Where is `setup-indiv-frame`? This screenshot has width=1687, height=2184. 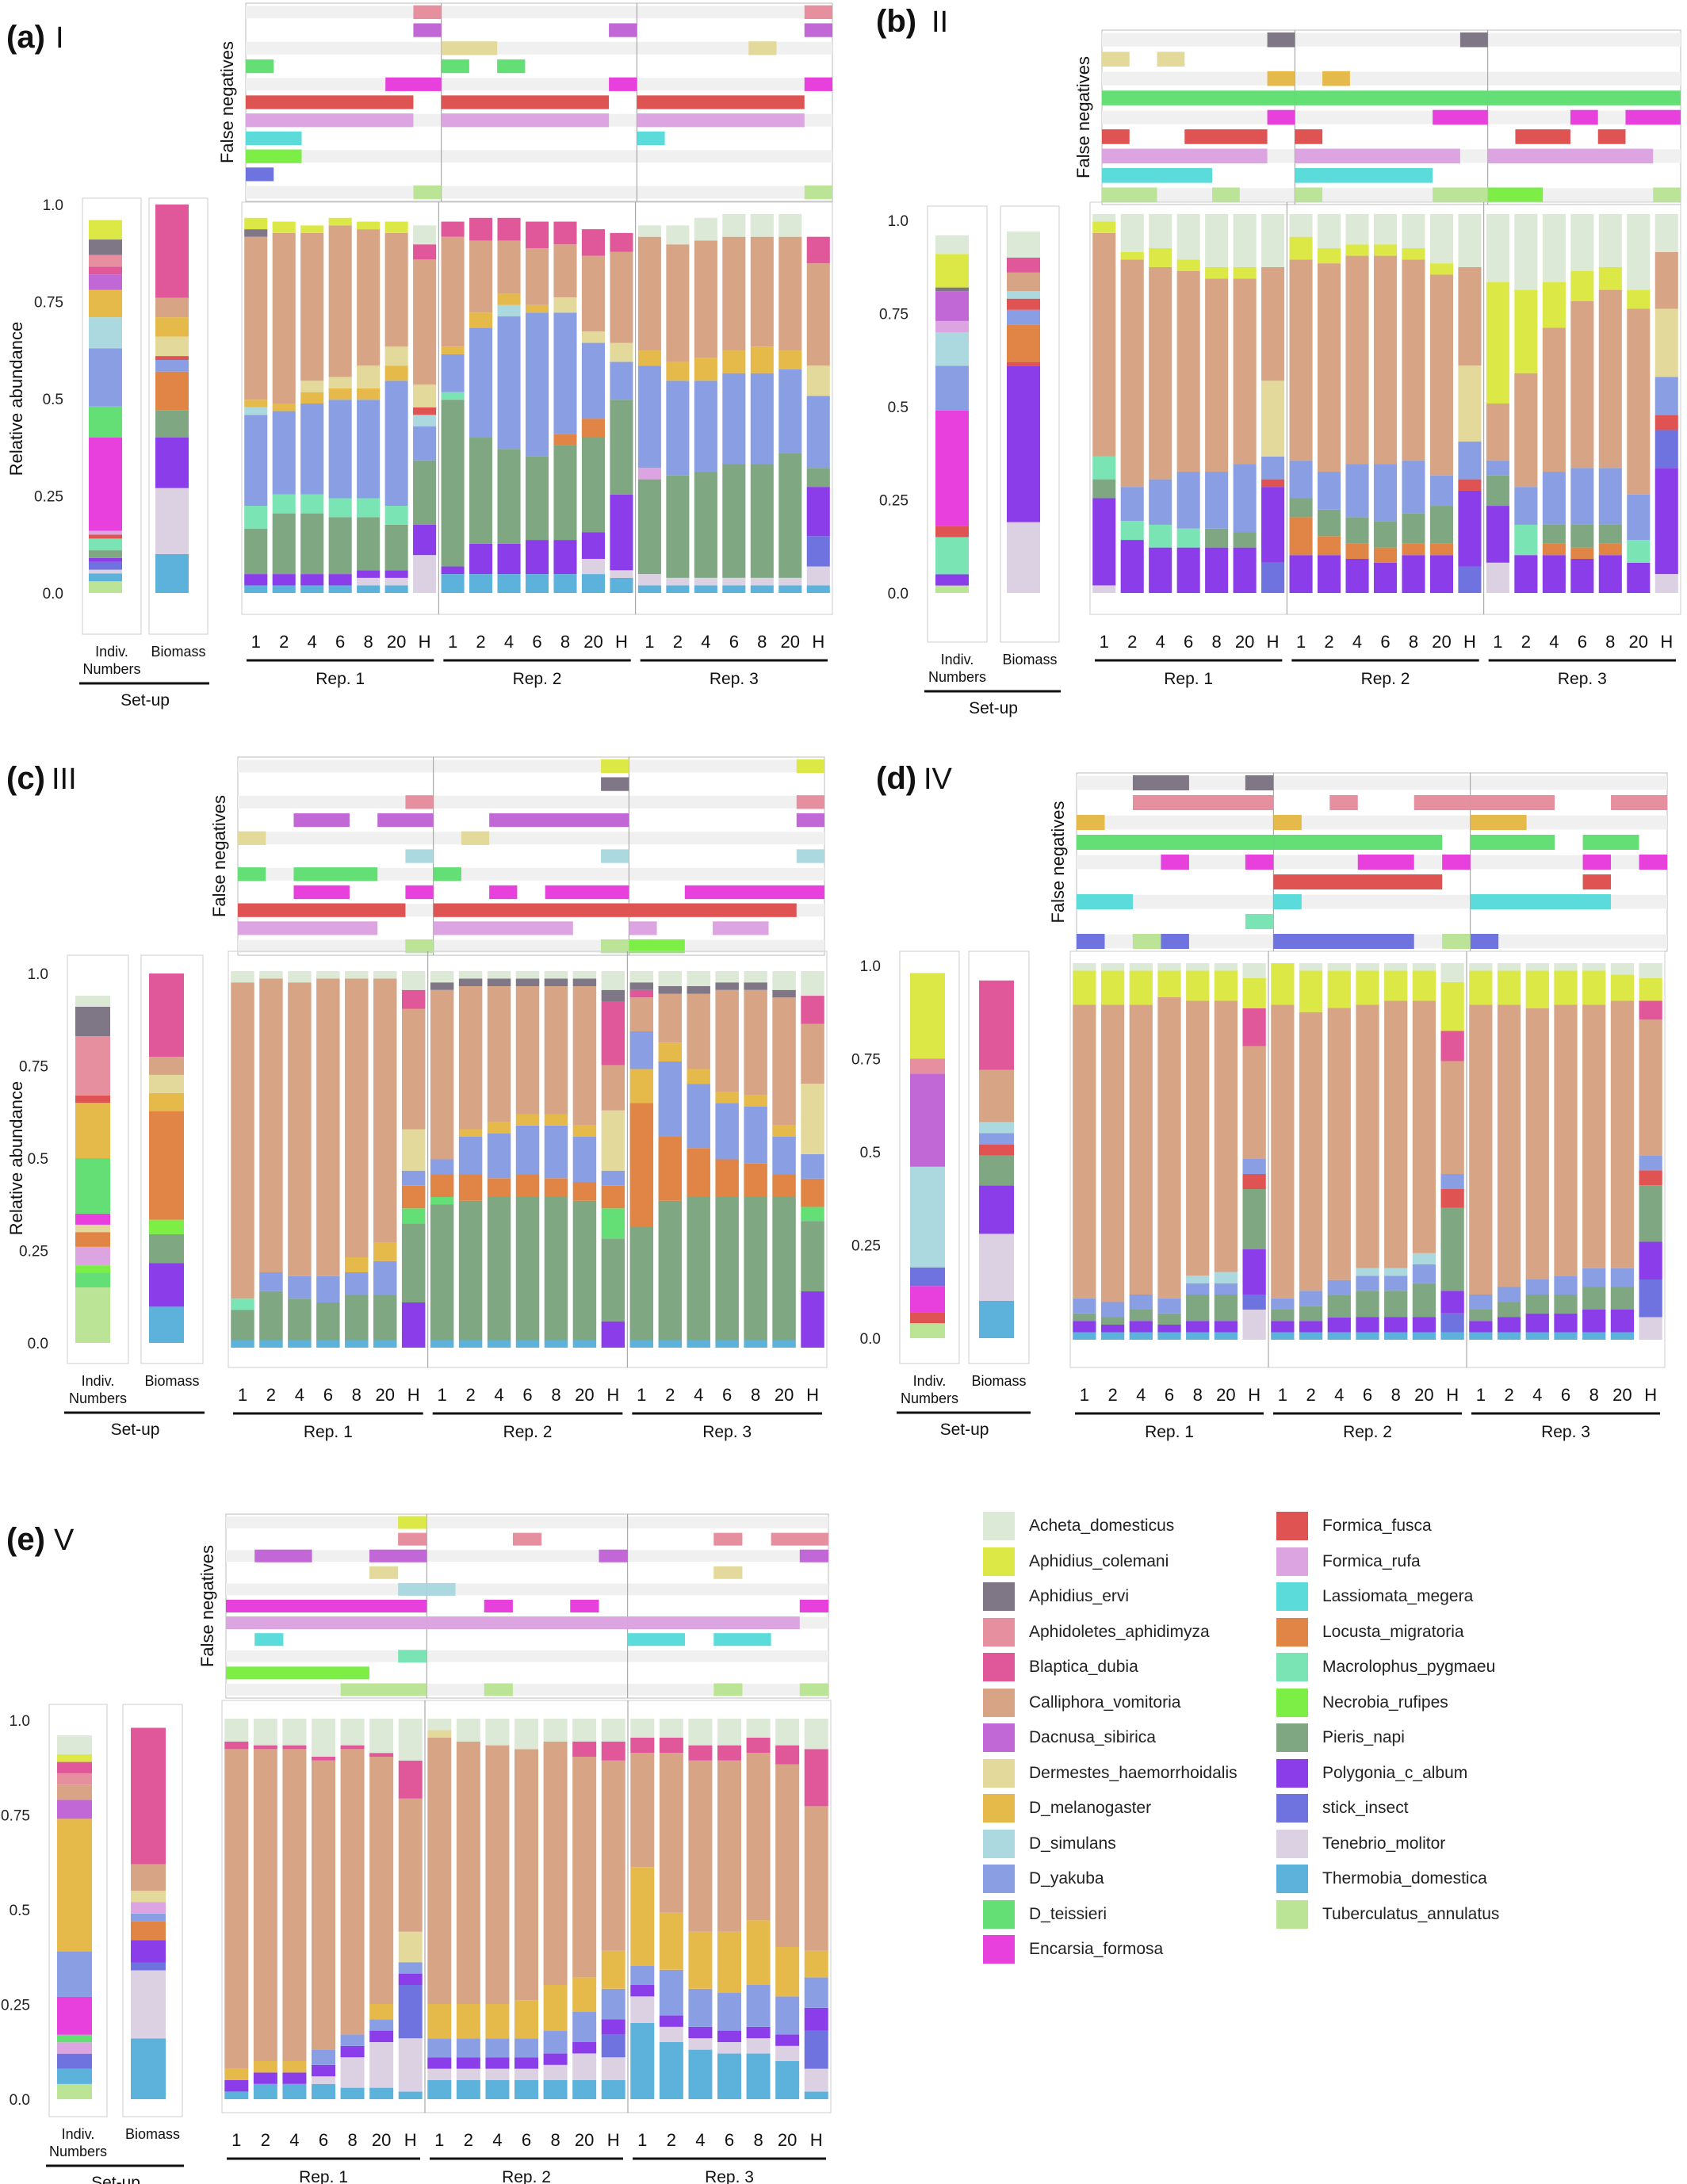
setup-indiv-frame is located at coordinates (112, 416).